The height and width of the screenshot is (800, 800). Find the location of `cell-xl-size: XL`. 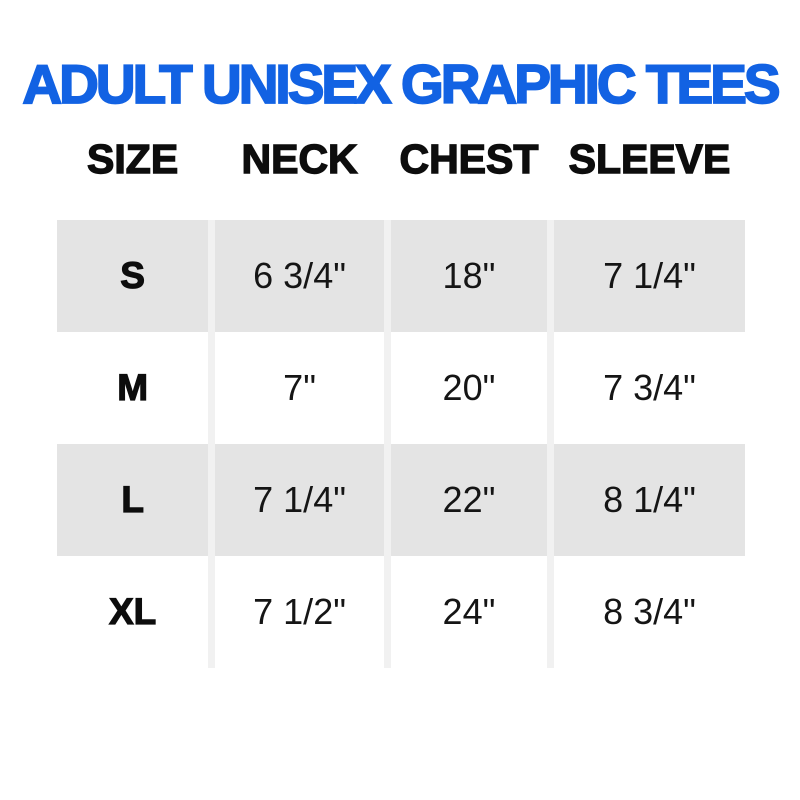

cell-xl-size: XL is located at coordinates (133, 612).